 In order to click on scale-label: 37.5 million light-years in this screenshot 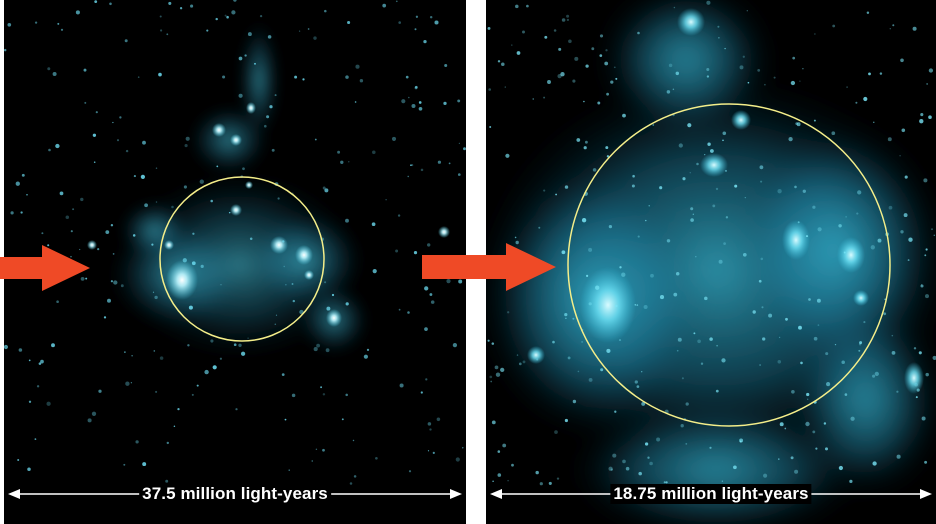, I will do `click(235, 494)`.